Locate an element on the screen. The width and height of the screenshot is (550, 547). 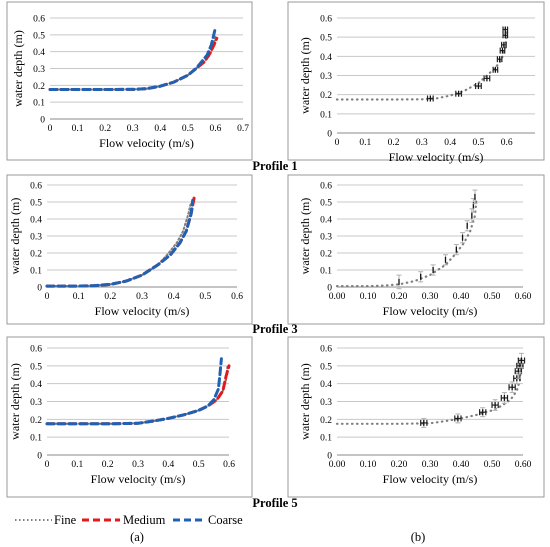
x-tick-label: 0.10 is located at coordinates (368, 297).